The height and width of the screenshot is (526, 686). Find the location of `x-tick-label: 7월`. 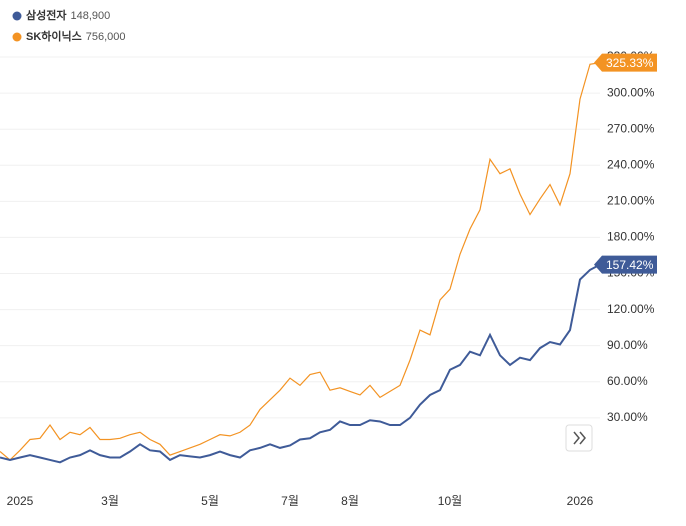

x-tick-label: 7월 is located at coordinates (290, 501).